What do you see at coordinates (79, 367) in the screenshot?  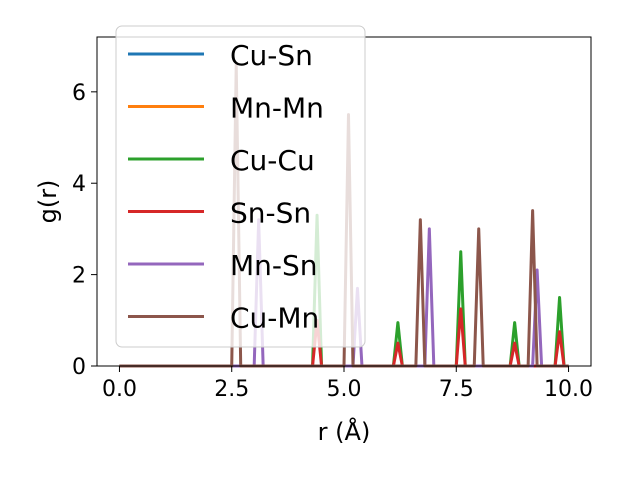 I see `y-tick-label: 0` at bounding box center [79, 367].